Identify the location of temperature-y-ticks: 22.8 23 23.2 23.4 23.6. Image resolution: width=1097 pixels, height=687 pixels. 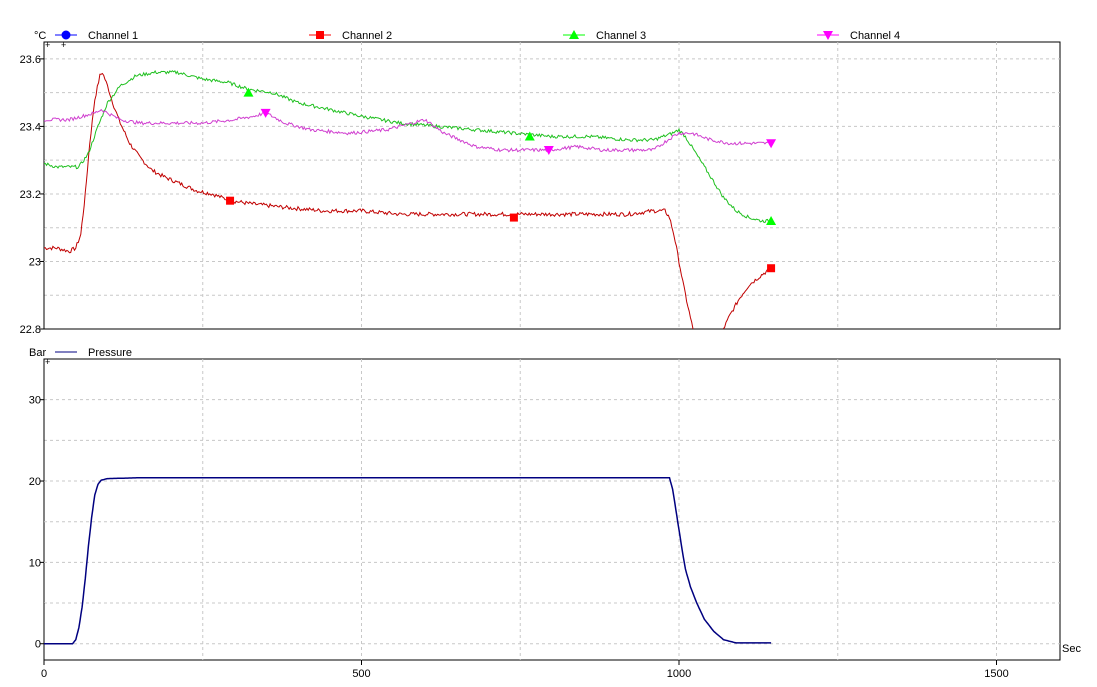
(32, 195).